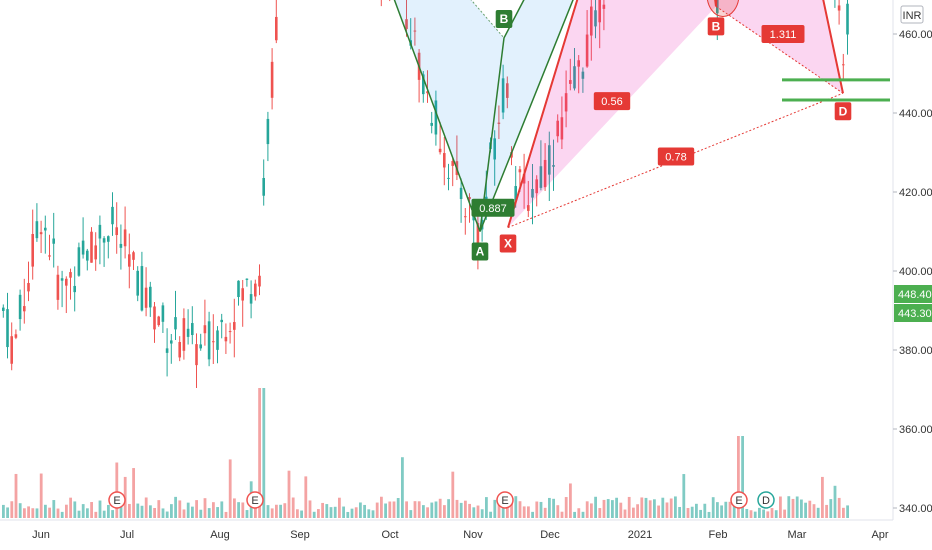  Describe the element at coordinates (912, 14) in the screenshot. I see `currency-badge: INR` at that location.